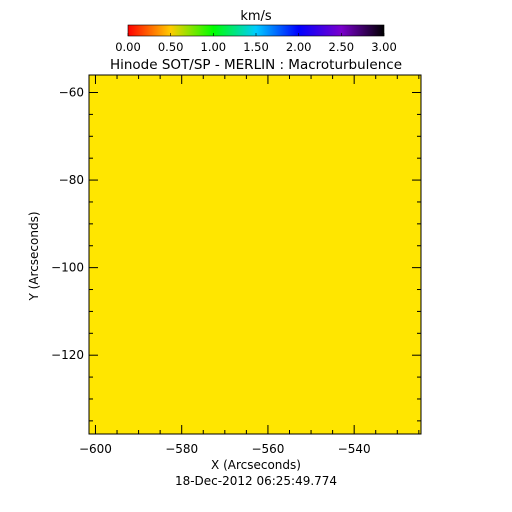 This screenshot has width=512, height=512. I want to click on x-tick-label: −540, so click(354, 449).